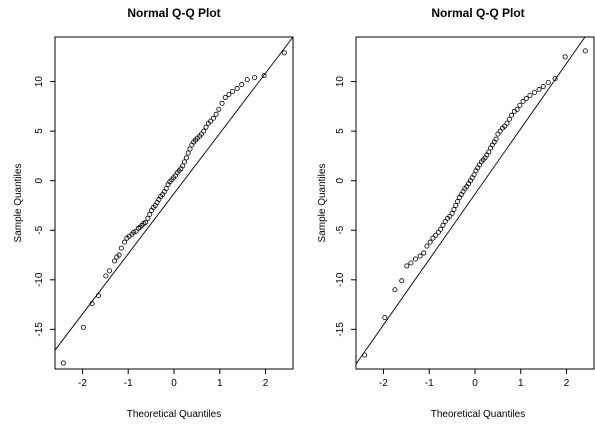 This screenshot has height=427, width=595. I want to click on x-axis: -2 -1 0 1 2, so click(474, 379).